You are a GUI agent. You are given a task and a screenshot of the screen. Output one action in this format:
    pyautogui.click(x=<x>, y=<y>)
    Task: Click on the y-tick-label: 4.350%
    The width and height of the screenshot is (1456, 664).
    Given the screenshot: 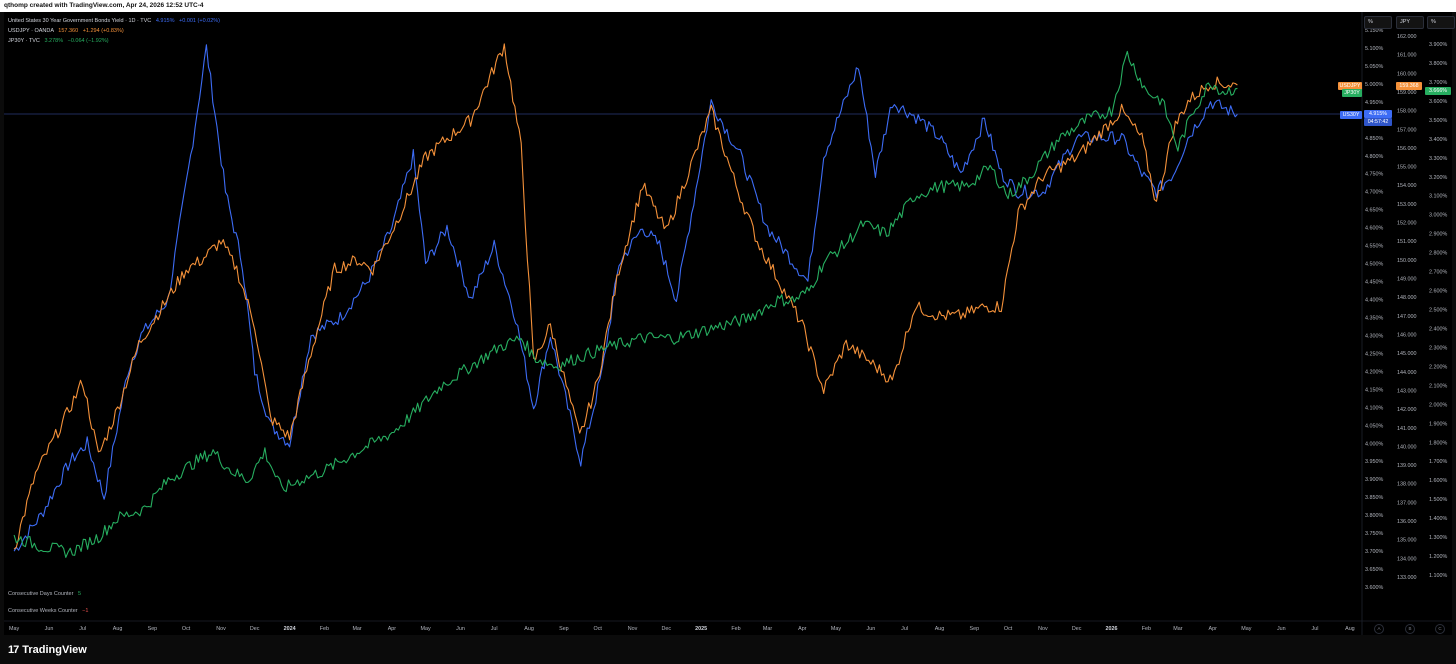 What is the action you would take?
    pyautogui.click(x=1374, y=319)
    